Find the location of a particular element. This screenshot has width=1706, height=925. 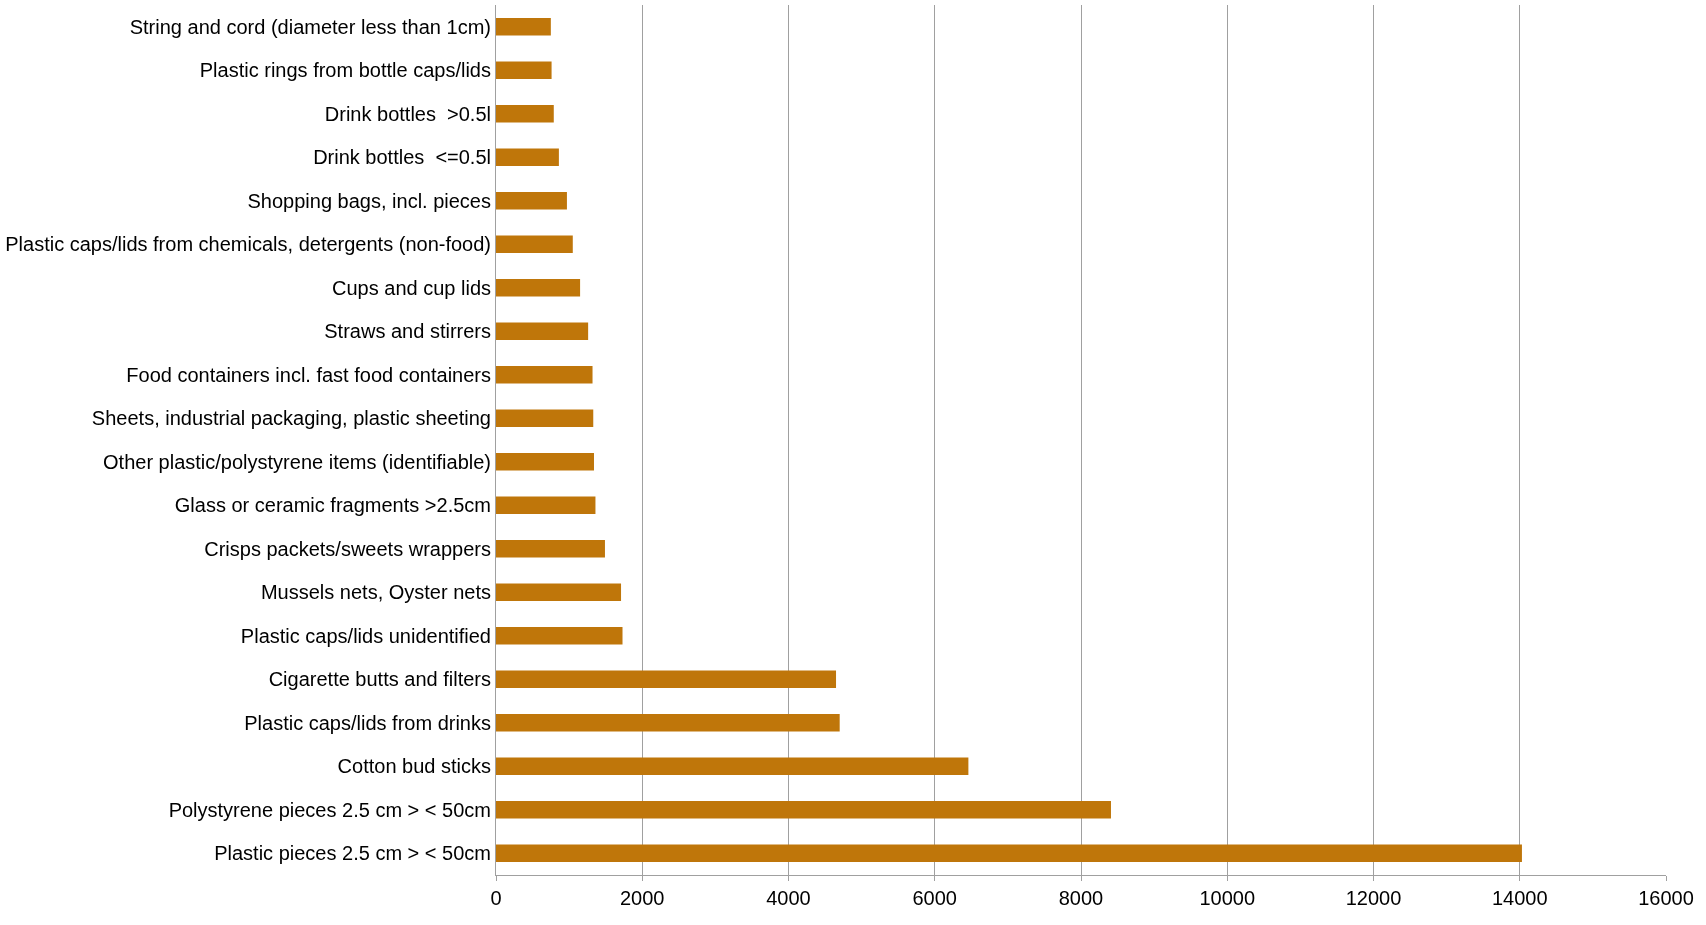

x-tick-label: 14000 is located at coordinates (1519, 898).